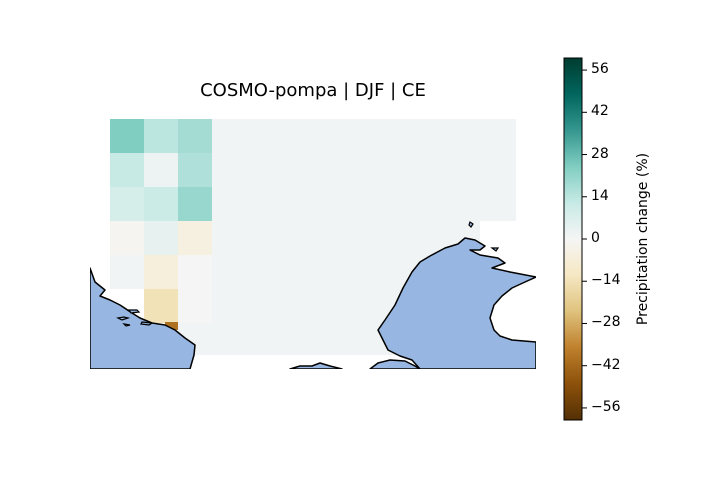  What do you see at coordinates (600, 153) in the screenshot?
I see `colorbar-tick-label: 28` at bounding box center [600, 153].